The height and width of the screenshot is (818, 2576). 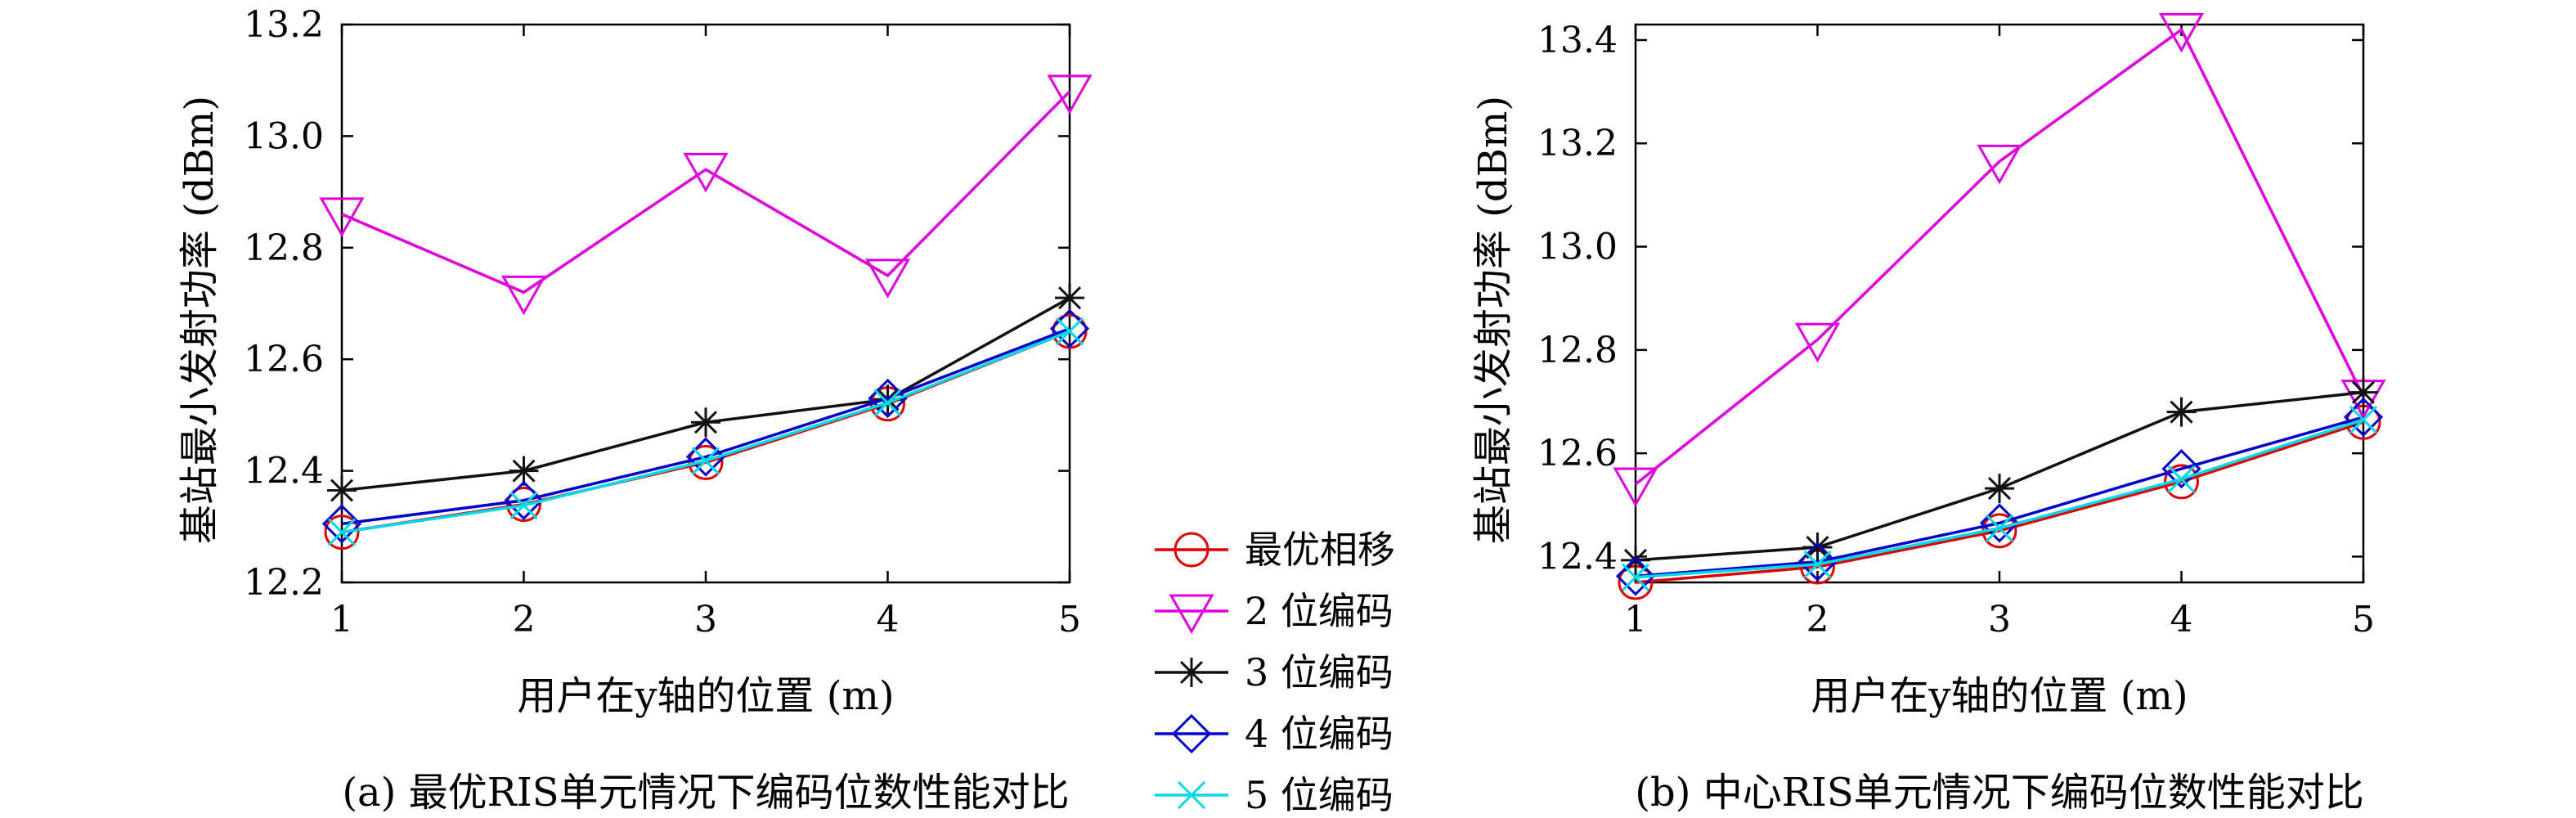 What do you see at coordinates (1577, 247) in the screenshot?
I see `y-tick-label: 13.0` at bounding box center [1577, 247].